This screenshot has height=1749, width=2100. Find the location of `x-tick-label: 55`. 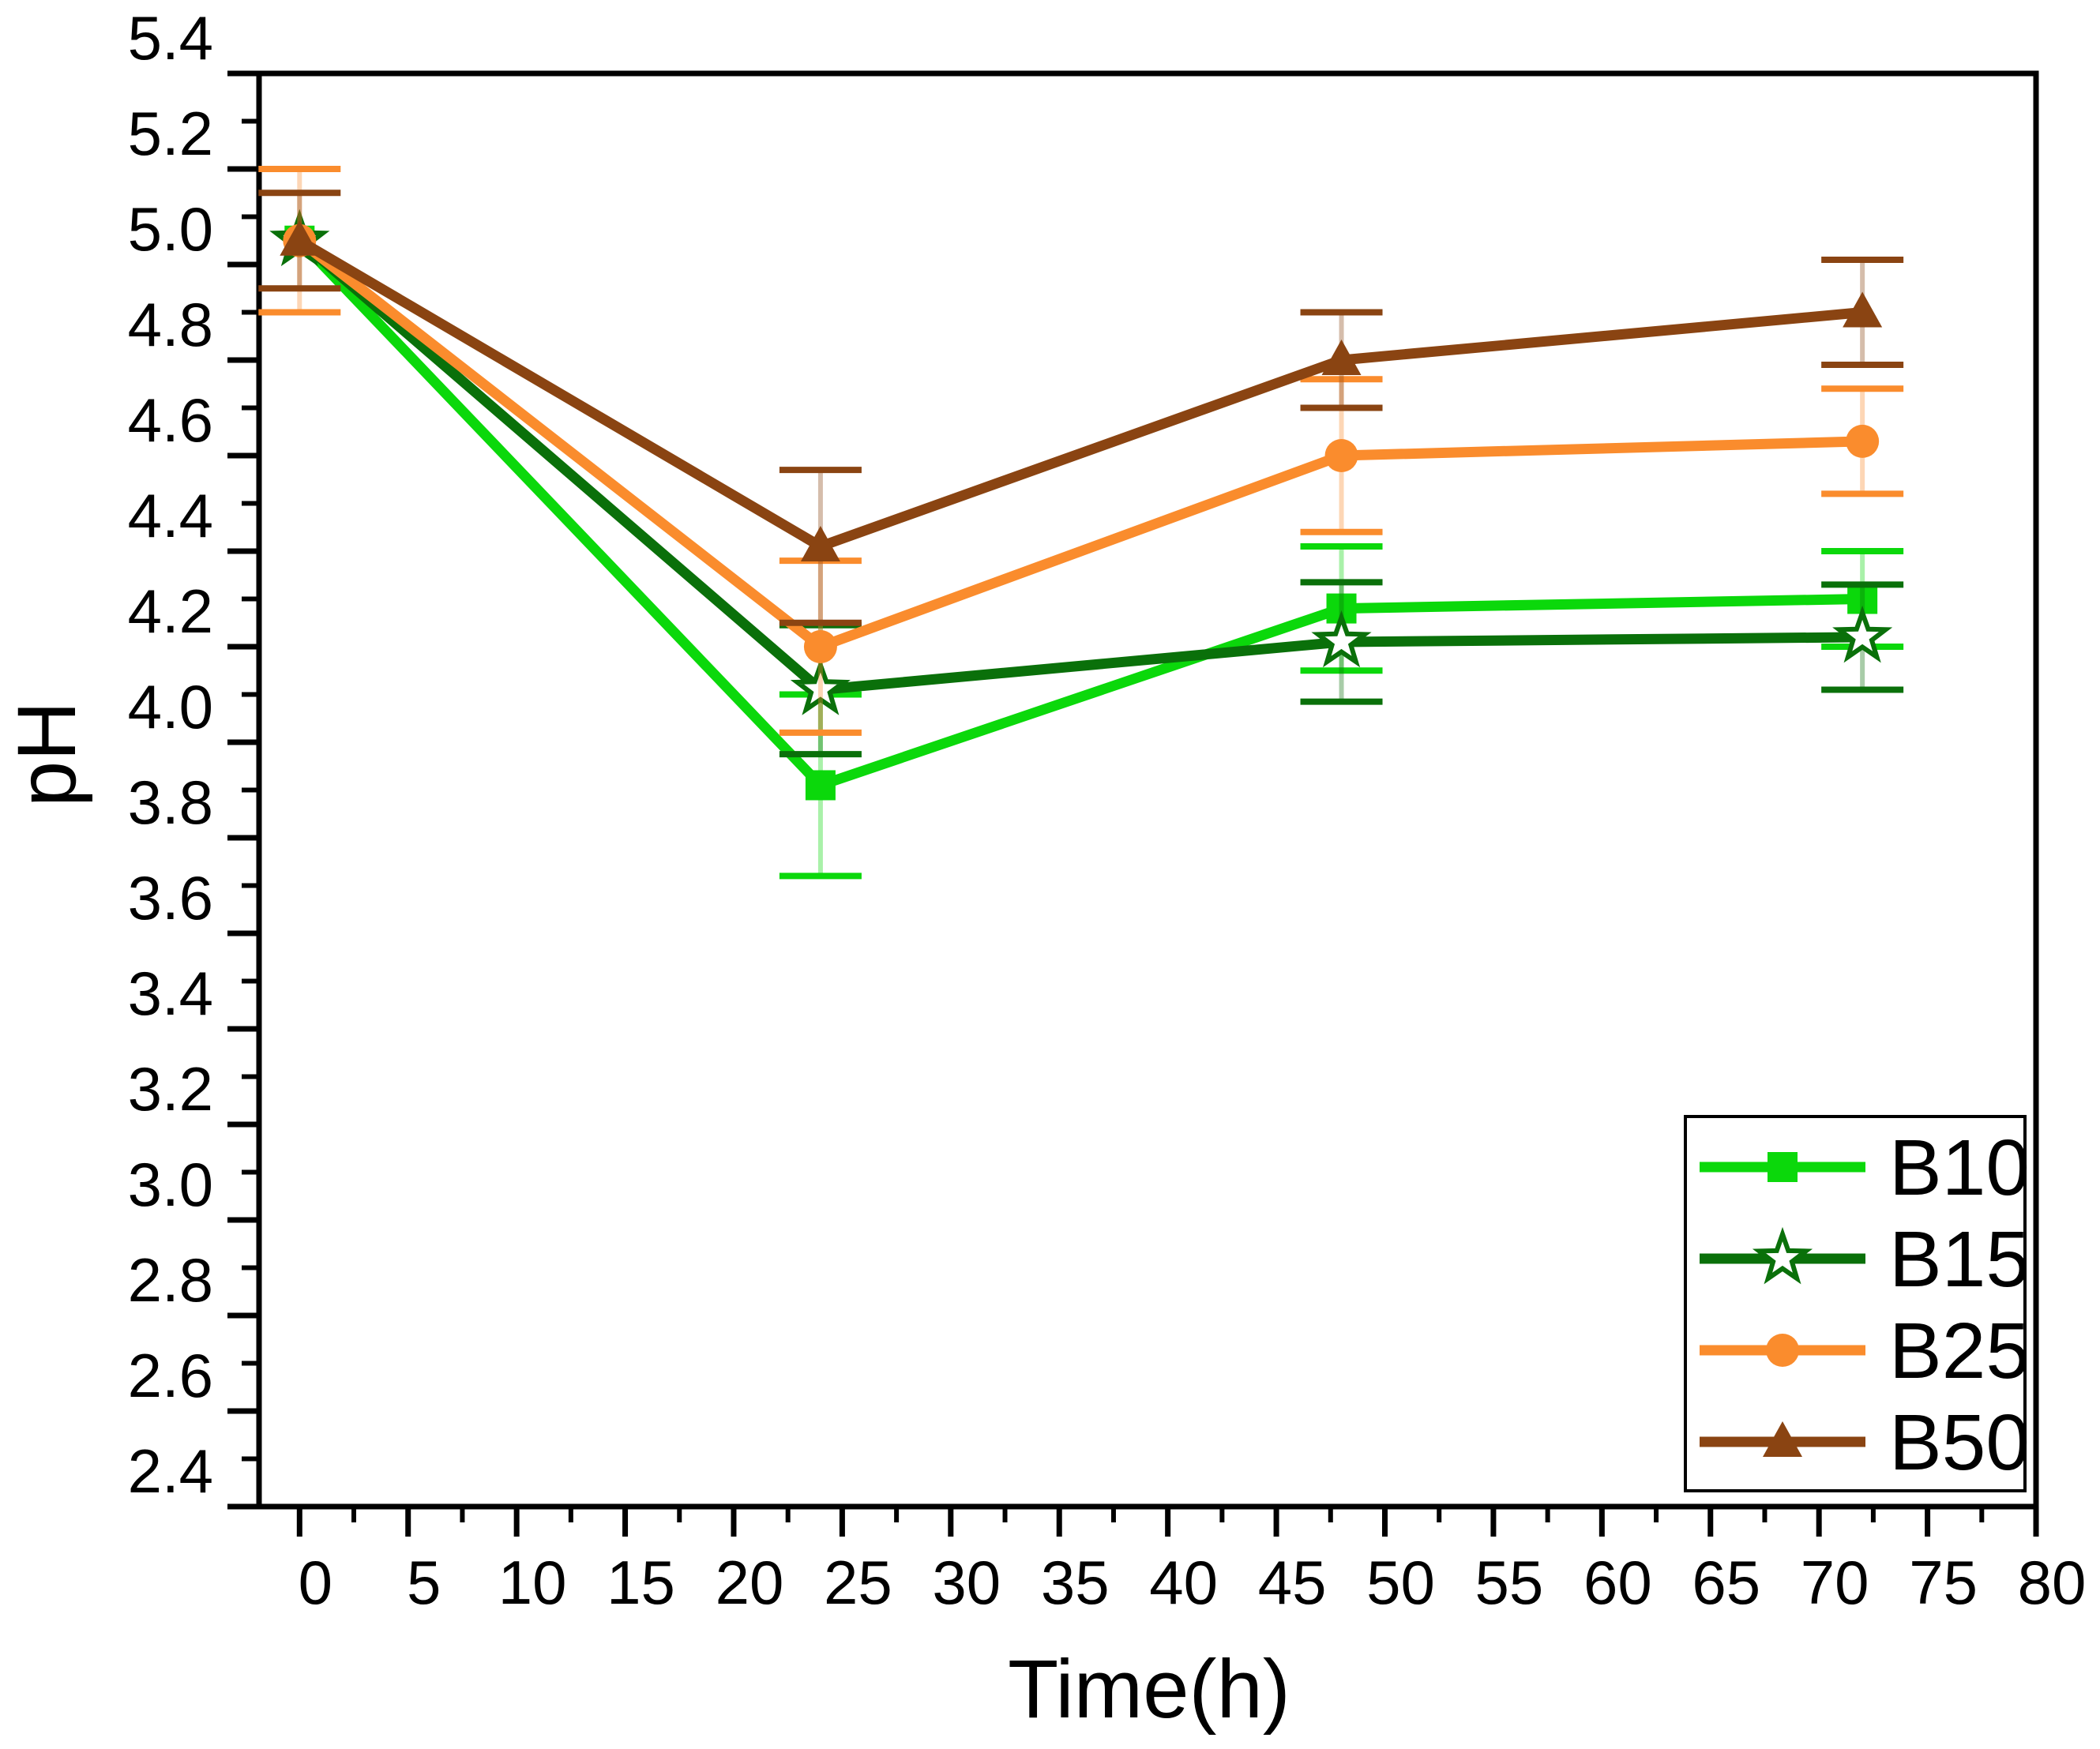

x-tick-label: 55 is located at coordinates (1509, 1582).